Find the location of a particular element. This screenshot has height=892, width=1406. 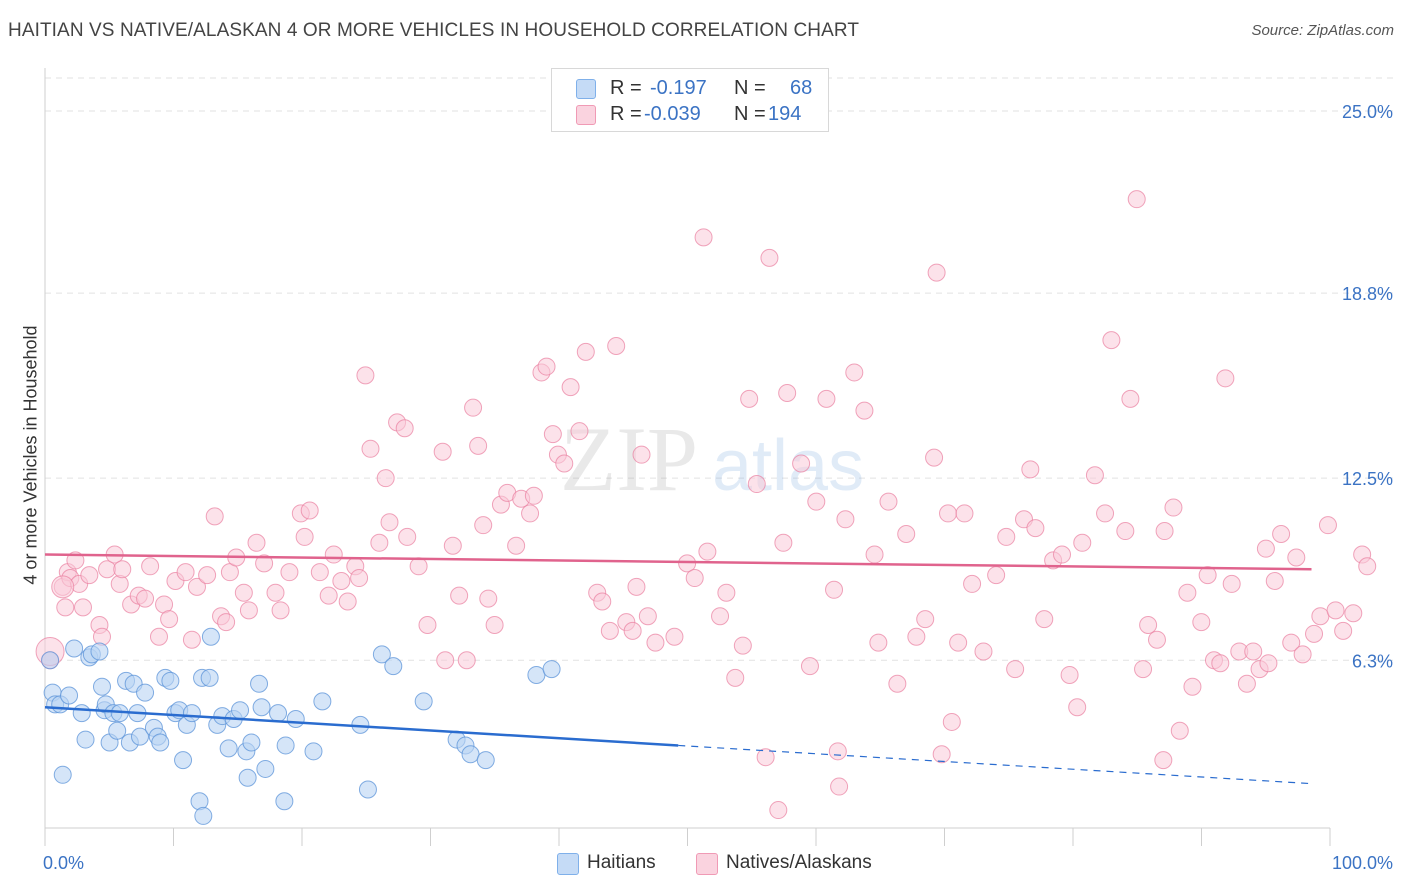

haitians-trend-extension is located at coordinates (995, 764).